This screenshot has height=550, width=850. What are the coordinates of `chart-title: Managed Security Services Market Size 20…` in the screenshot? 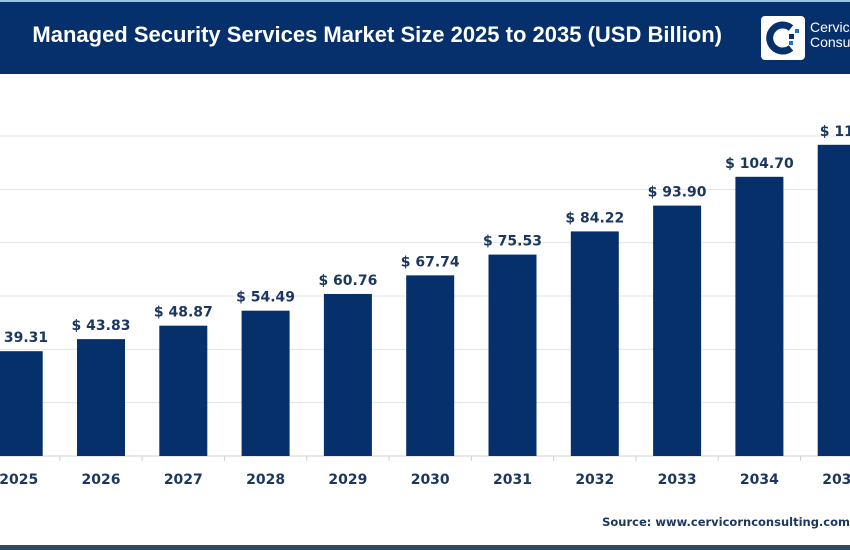 It's located at (377, 34).